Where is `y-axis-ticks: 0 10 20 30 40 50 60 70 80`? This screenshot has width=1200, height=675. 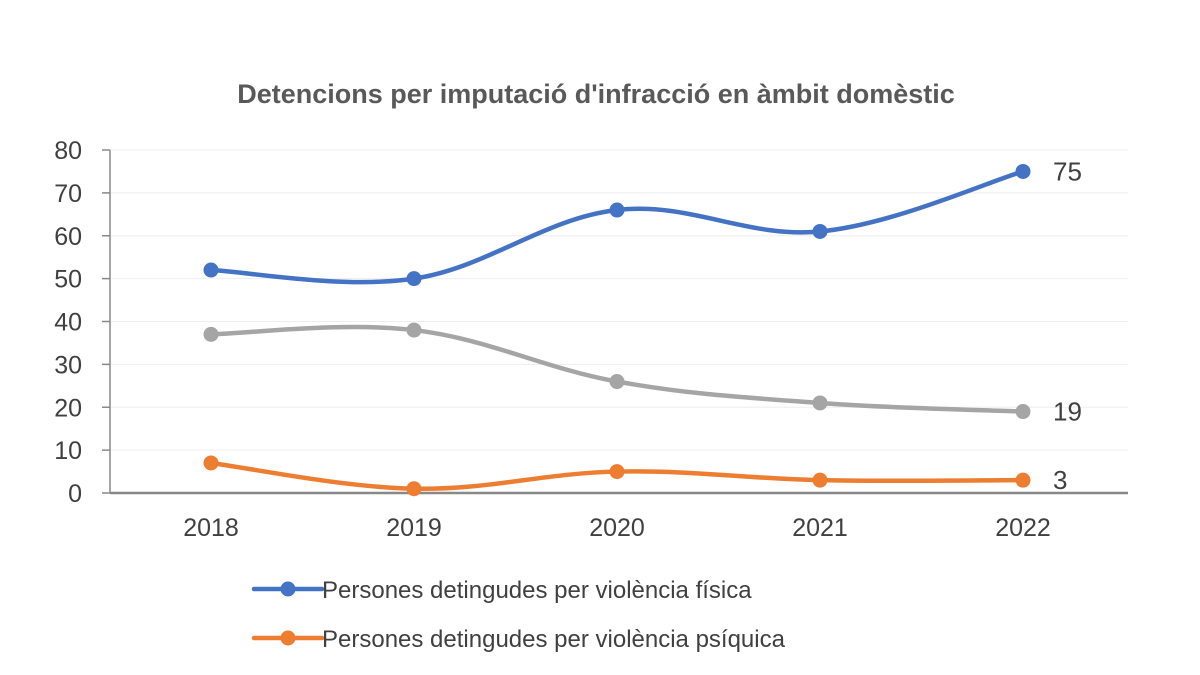
y-axis-ticks: 0 10 20 30 40 50 60 70 80 is located at coordinates (68, 322).